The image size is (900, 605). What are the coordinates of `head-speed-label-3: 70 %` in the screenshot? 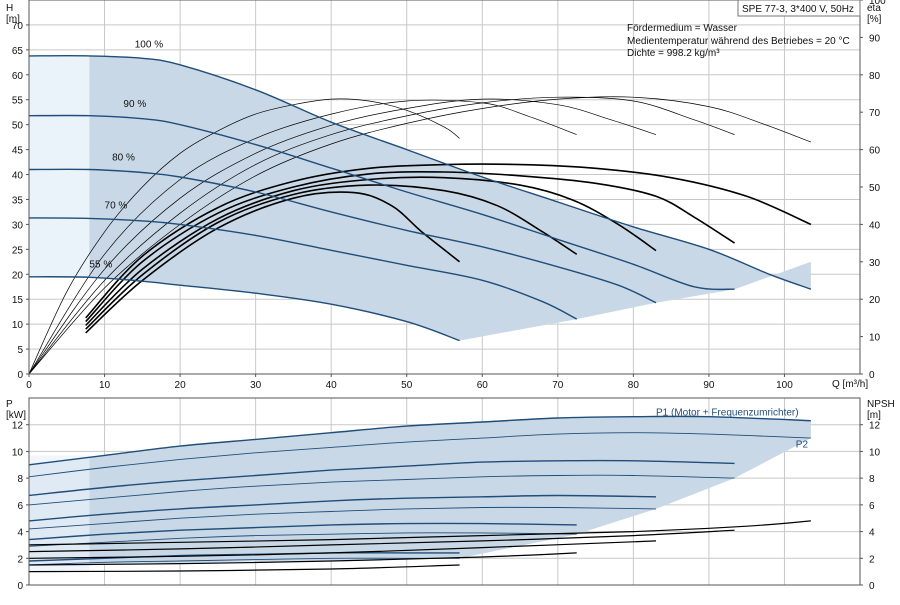 It's located at (116, 205).